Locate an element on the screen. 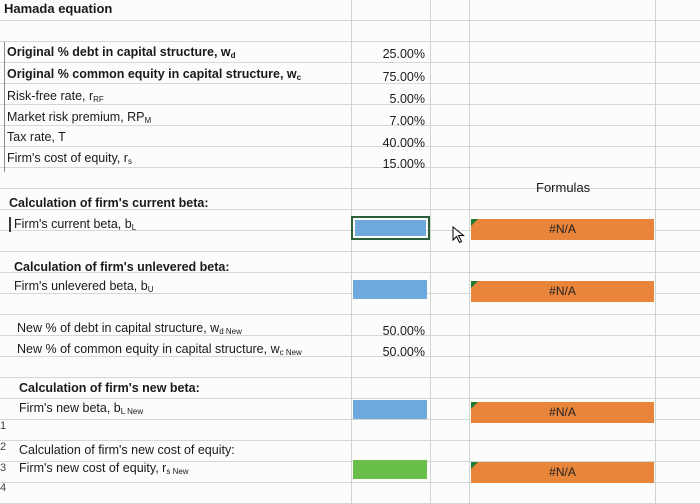  new-cost-input-cell is located at coordinates (390, 469).